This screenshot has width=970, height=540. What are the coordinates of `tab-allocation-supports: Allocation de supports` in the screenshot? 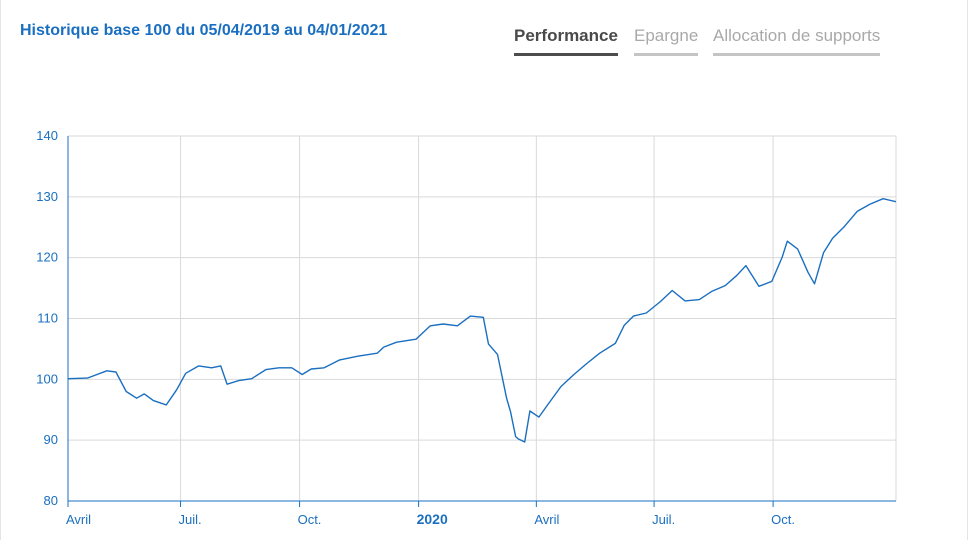 It's located at (797, 41).